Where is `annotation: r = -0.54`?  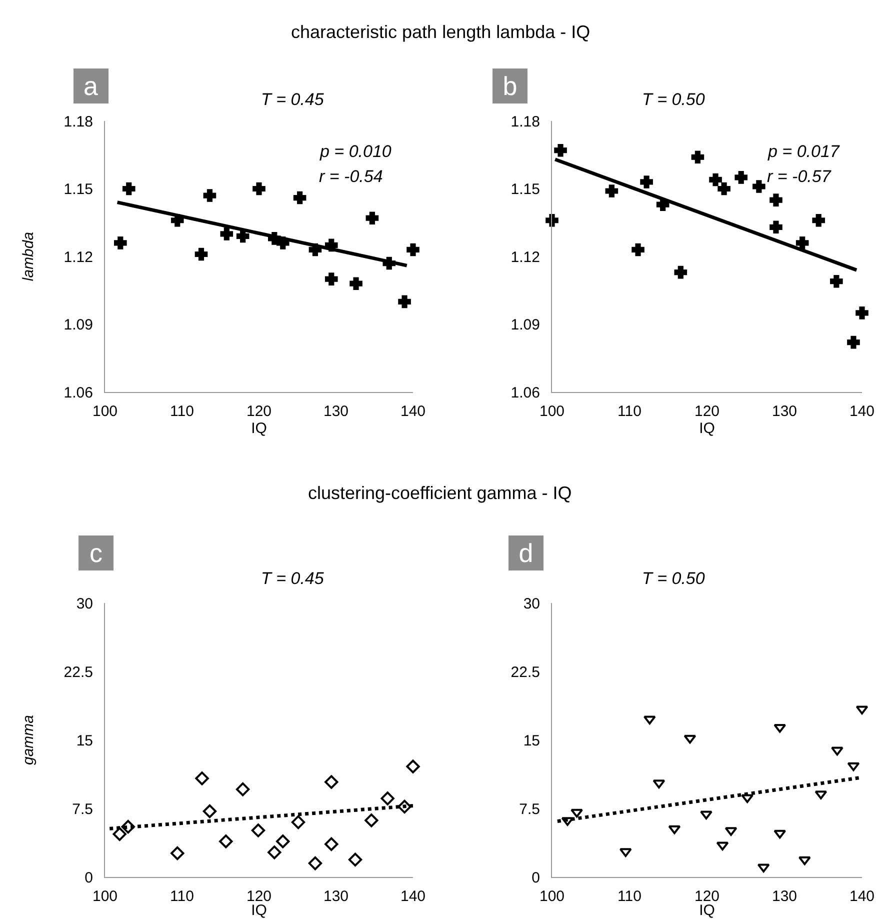
annotation: r = -0.54 is located at coordinates (351, 176).